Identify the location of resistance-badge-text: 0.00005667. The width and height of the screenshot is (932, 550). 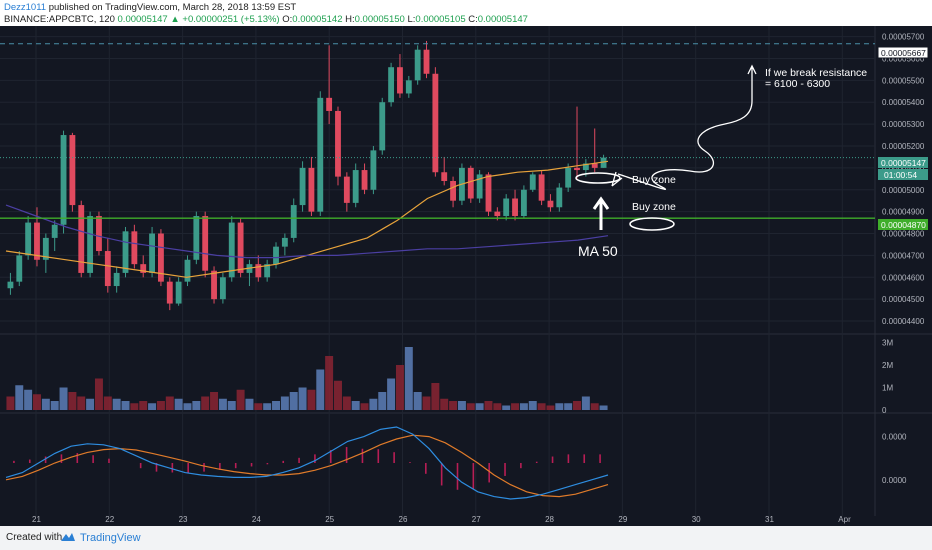
(903, 53).